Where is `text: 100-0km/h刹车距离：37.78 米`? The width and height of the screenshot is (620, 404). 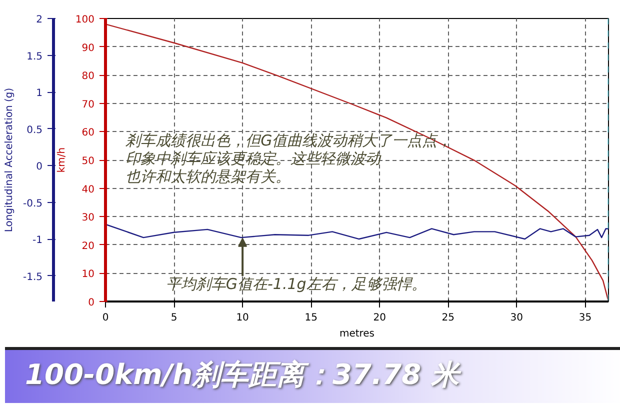
text: 100-0km/h刹车距离：37.78 米 is located at coordinates (242, 375).